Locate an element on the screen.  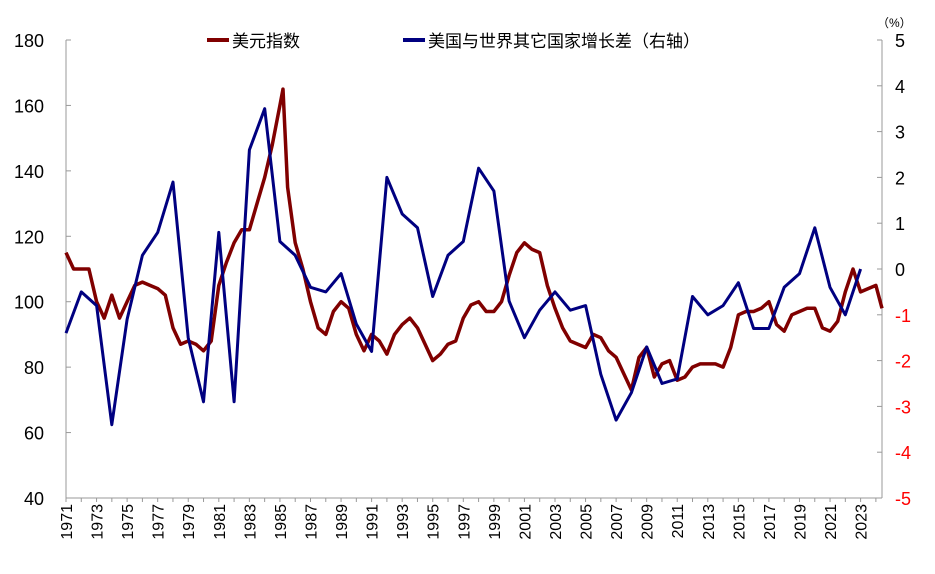
right-tick-label: 1 is located at coordinates (900, 224).